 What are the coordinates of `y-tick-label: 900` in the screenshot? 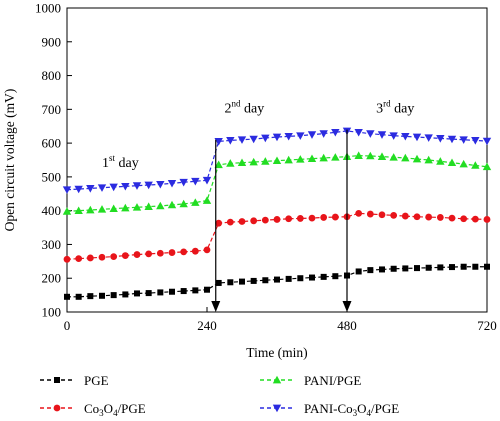 It's located at (52, 41).